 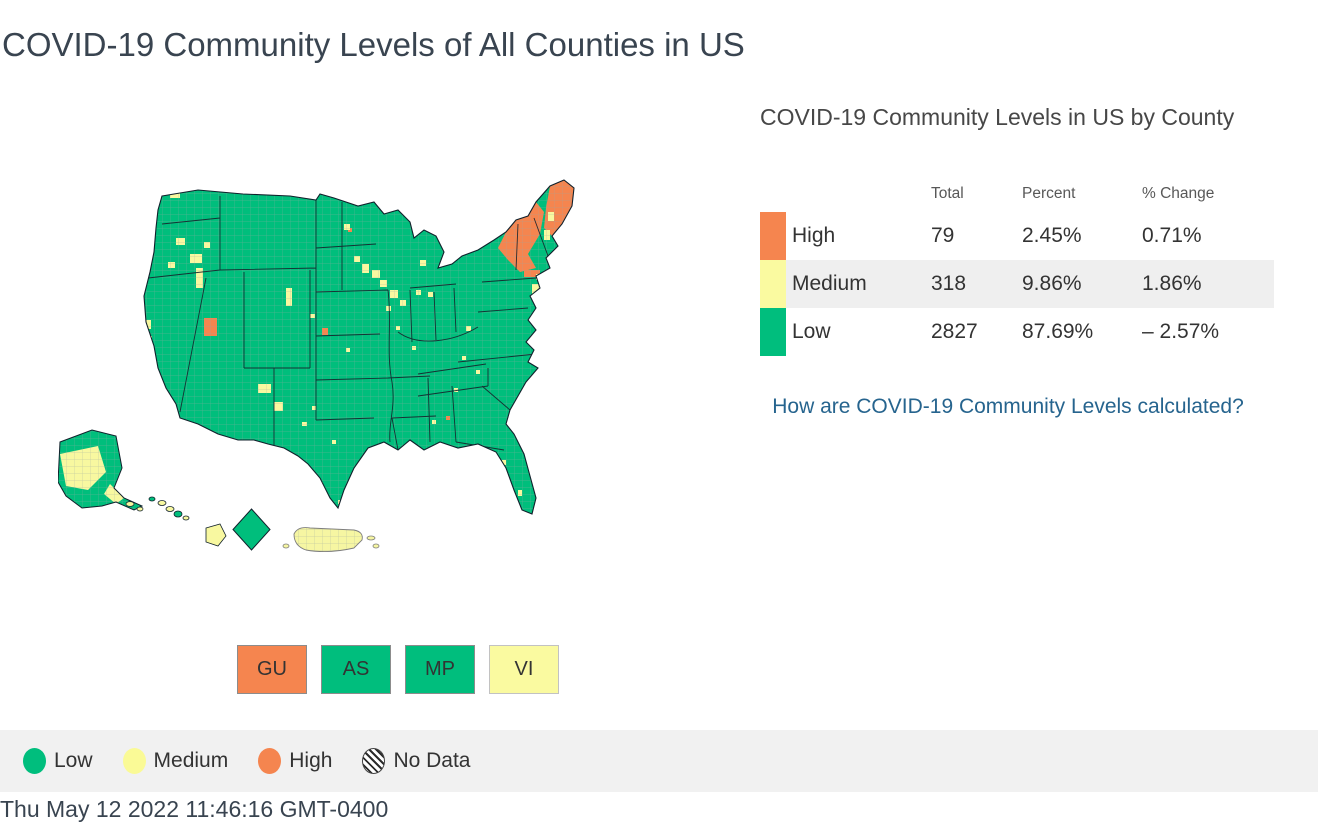 I want to click on legend-item-low: Low, so click(x=58, y=761).